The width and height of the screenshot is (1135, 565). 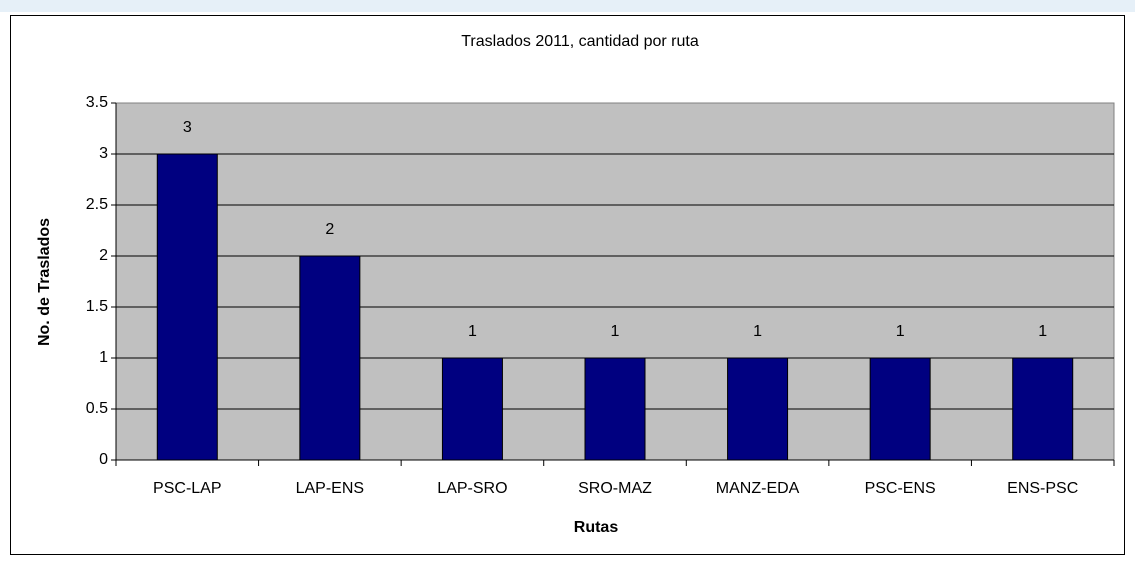 What do you see at coordinates (103, 153) in the screenshot?
I see `y-tick-label: 3` at bounding box center [103, 153].